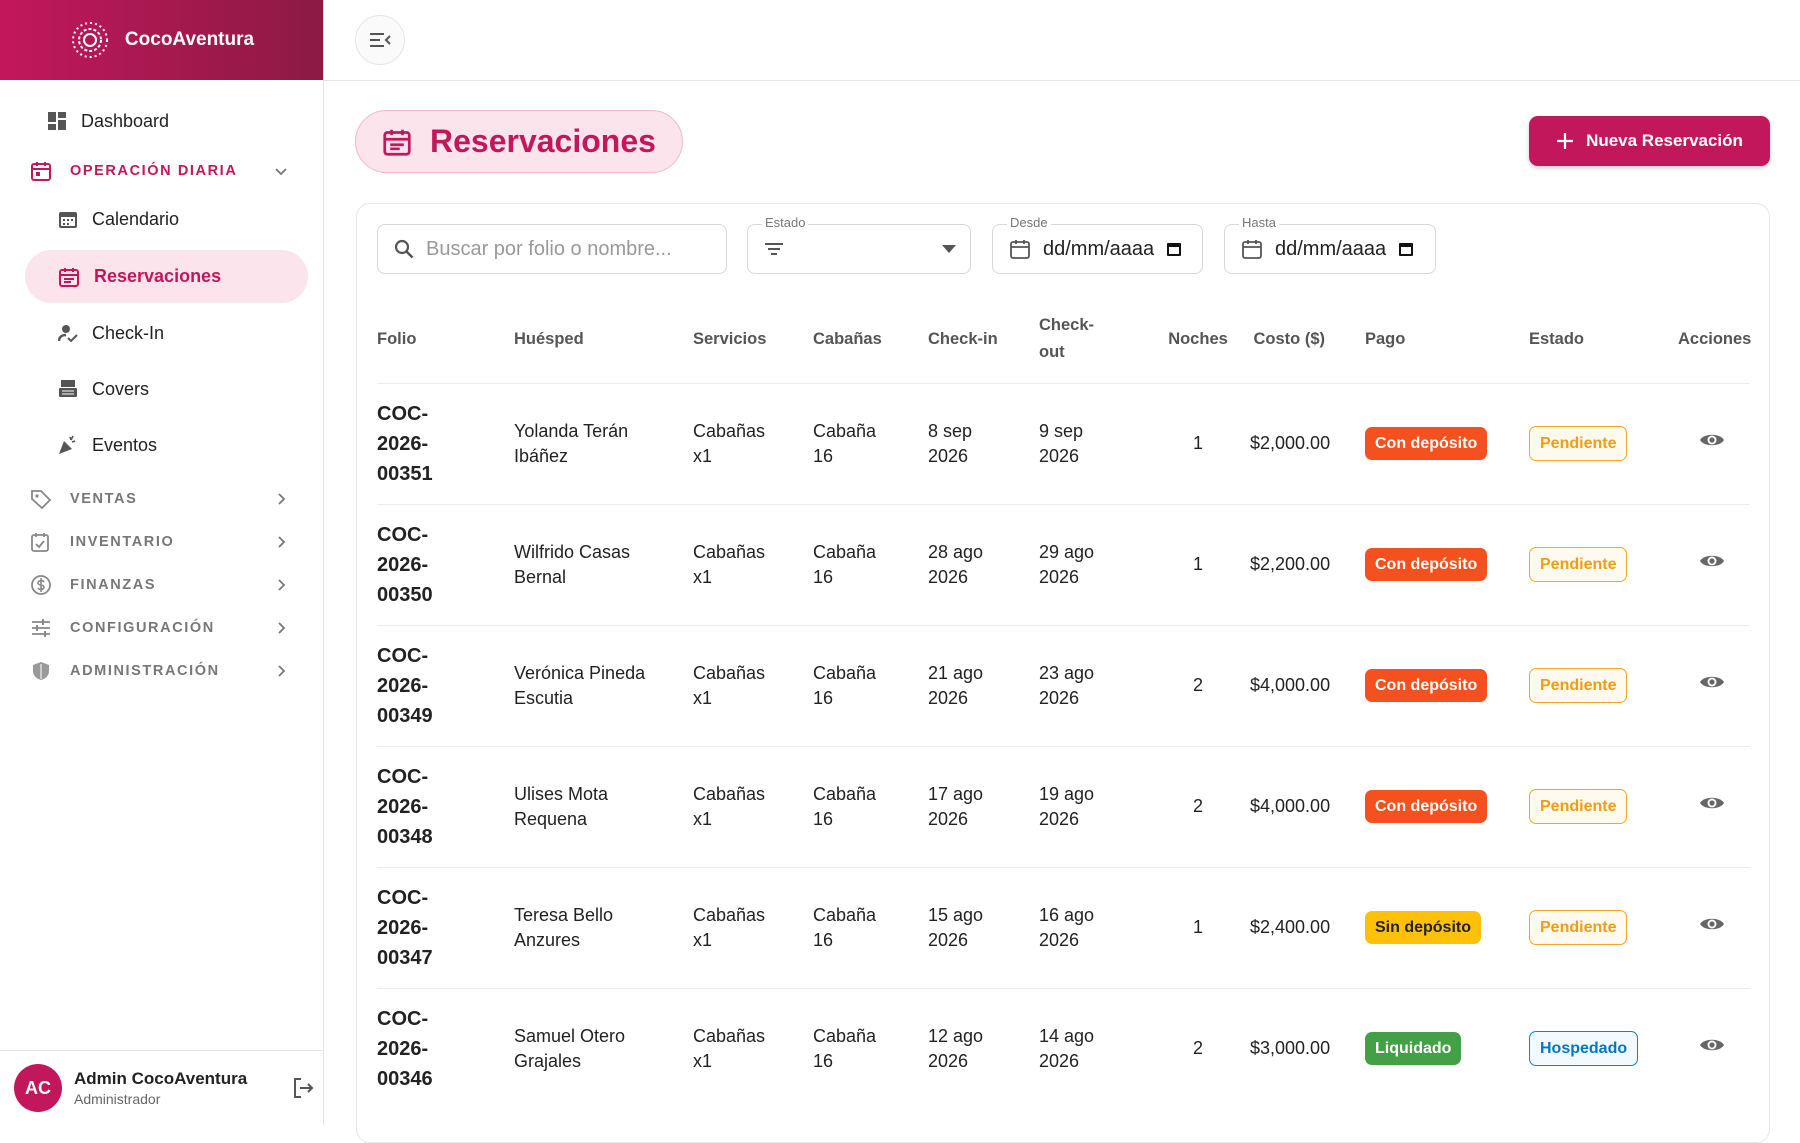 The width and height of the screenshot is (1800, 1143). What do you see at coordinates (1067, 339) in the screenshot?
I see `header-label: Check-out` at bounding box center [1067, 339].